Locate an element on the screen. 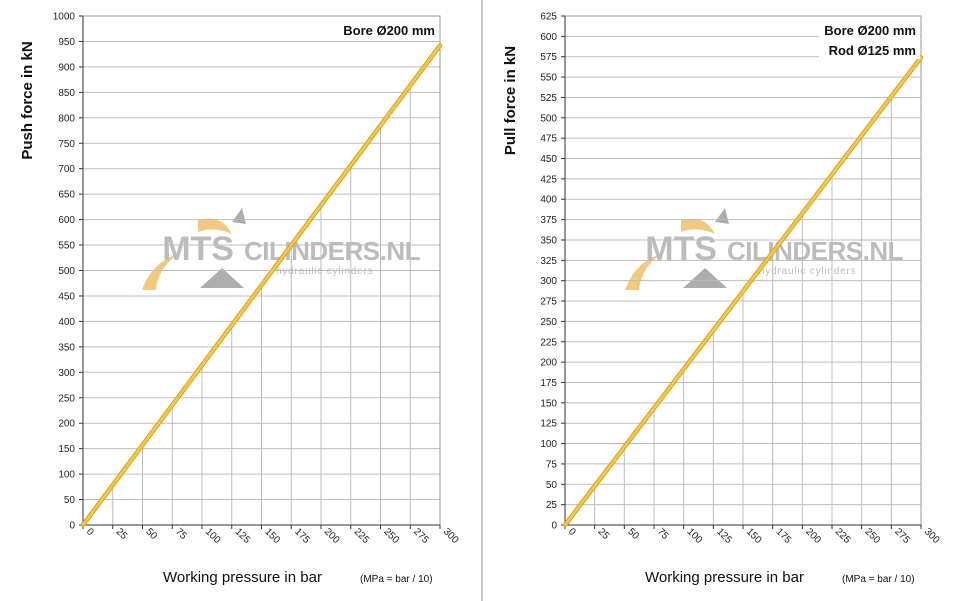 This screenshot has width=963, height=601. y-tick-label: 1000 is located at coordinates (64, 17).